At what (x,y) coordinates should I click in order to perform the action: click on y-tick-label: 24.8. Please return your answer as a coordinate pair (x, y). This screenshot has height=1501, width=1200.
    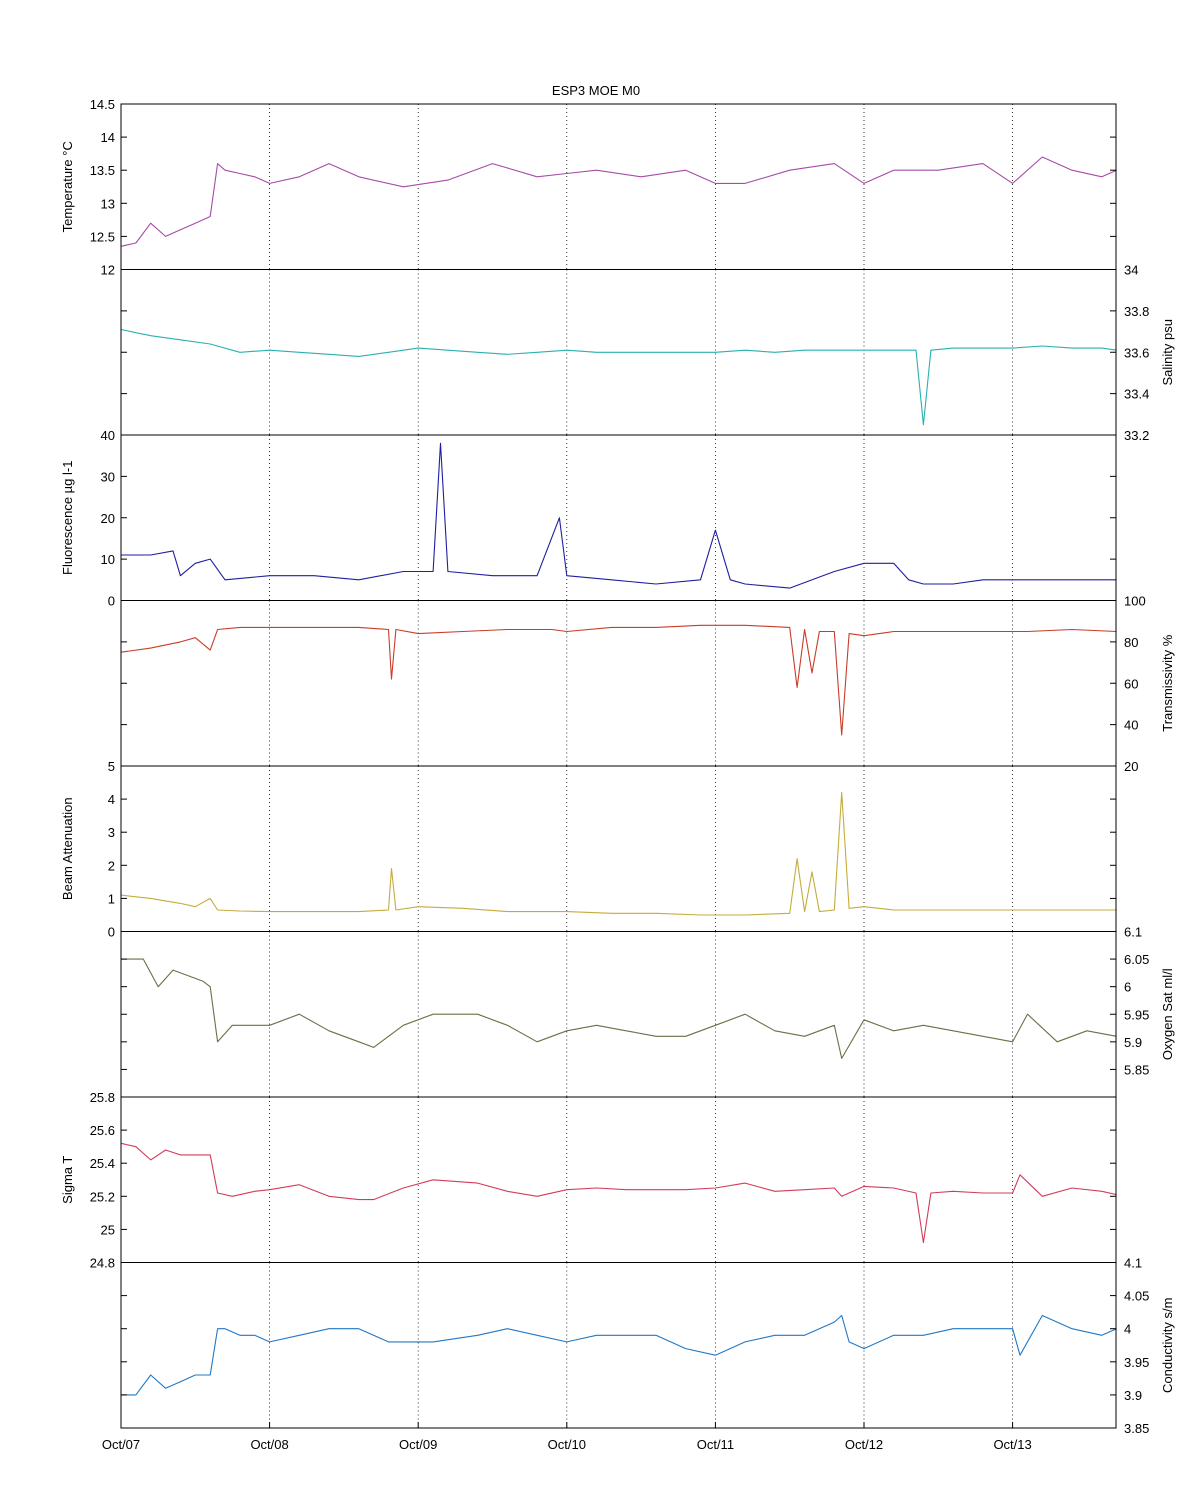
    Looking at the image, I should click on (102, 1263).